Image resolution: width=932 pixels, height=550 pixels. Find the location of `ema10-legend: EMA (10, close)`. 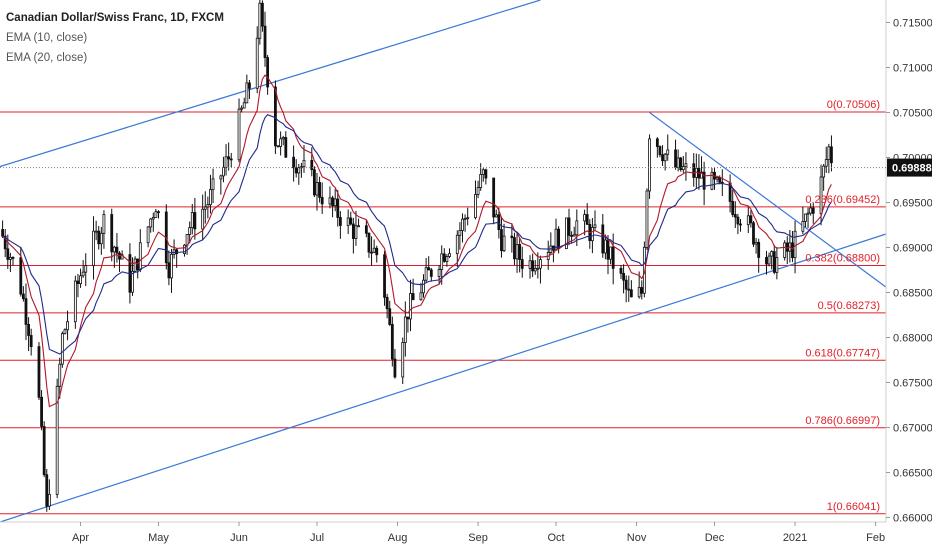

ema10-legend: EMA (10, close) is located at coordinates (47, 38).